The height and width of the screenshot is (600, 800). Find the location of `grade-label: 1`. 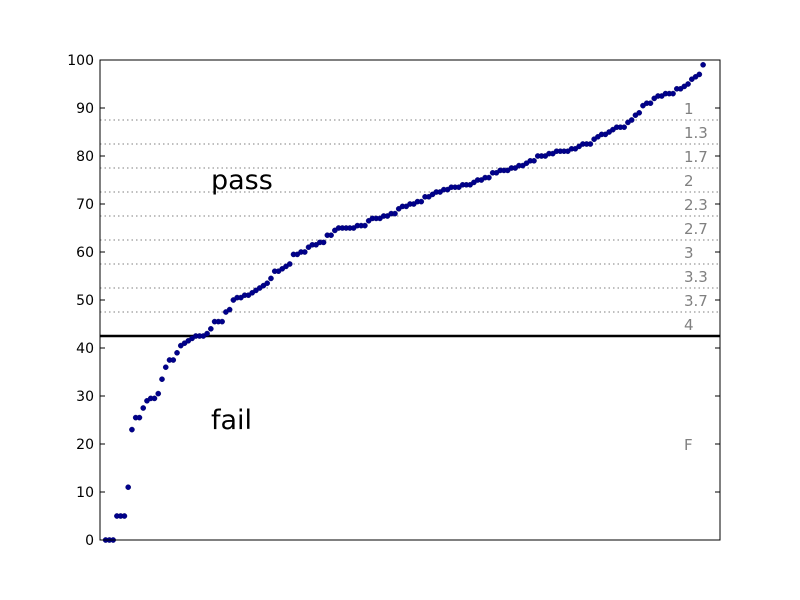

grade-label: 1 is located at coordinates (689, 109).